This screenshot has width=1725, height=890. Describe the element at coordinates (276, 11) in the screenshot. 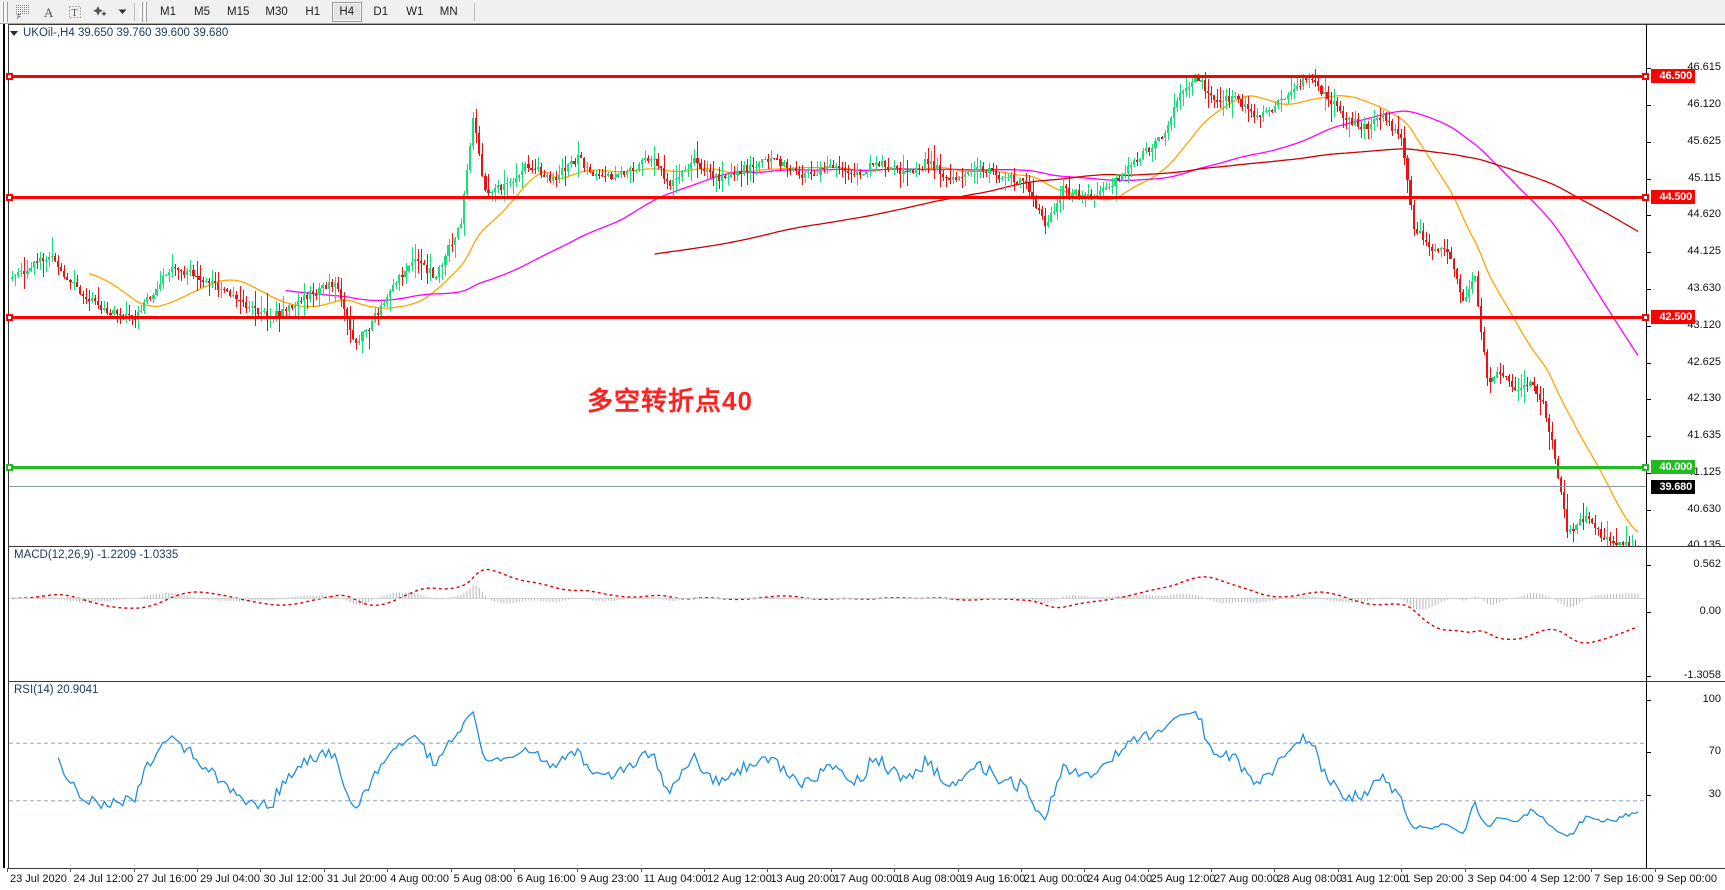

I see `timeframe-button-m30: M30` at that location.